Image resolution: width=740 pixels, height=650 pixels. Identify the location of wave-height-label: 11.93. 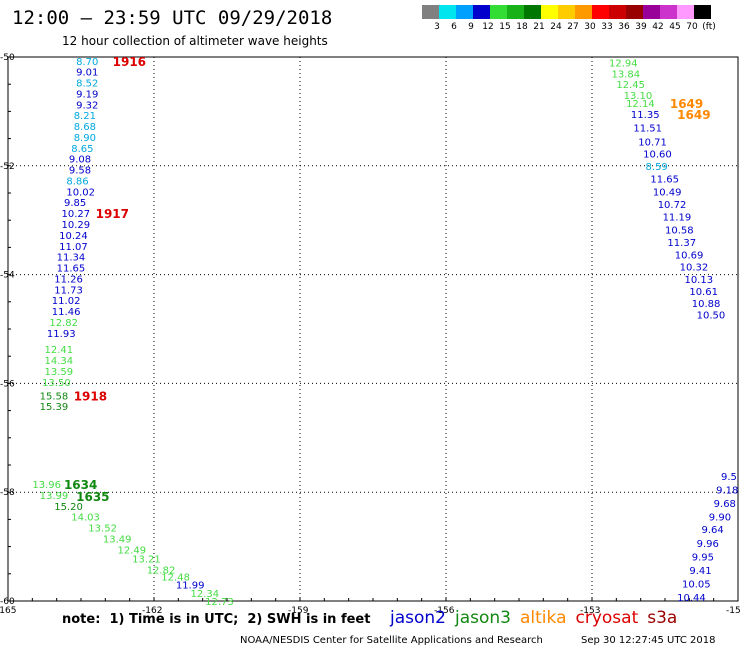
(61, 334).